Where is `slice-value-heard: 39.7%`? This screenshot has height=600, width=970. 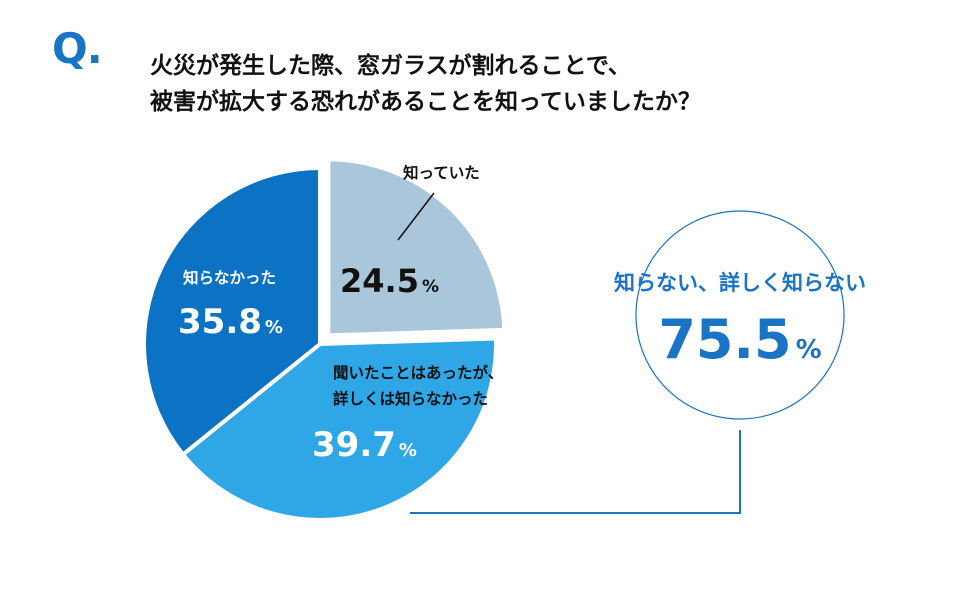 slice-value-heard: 39.7% is located at coordinates (364, 445).